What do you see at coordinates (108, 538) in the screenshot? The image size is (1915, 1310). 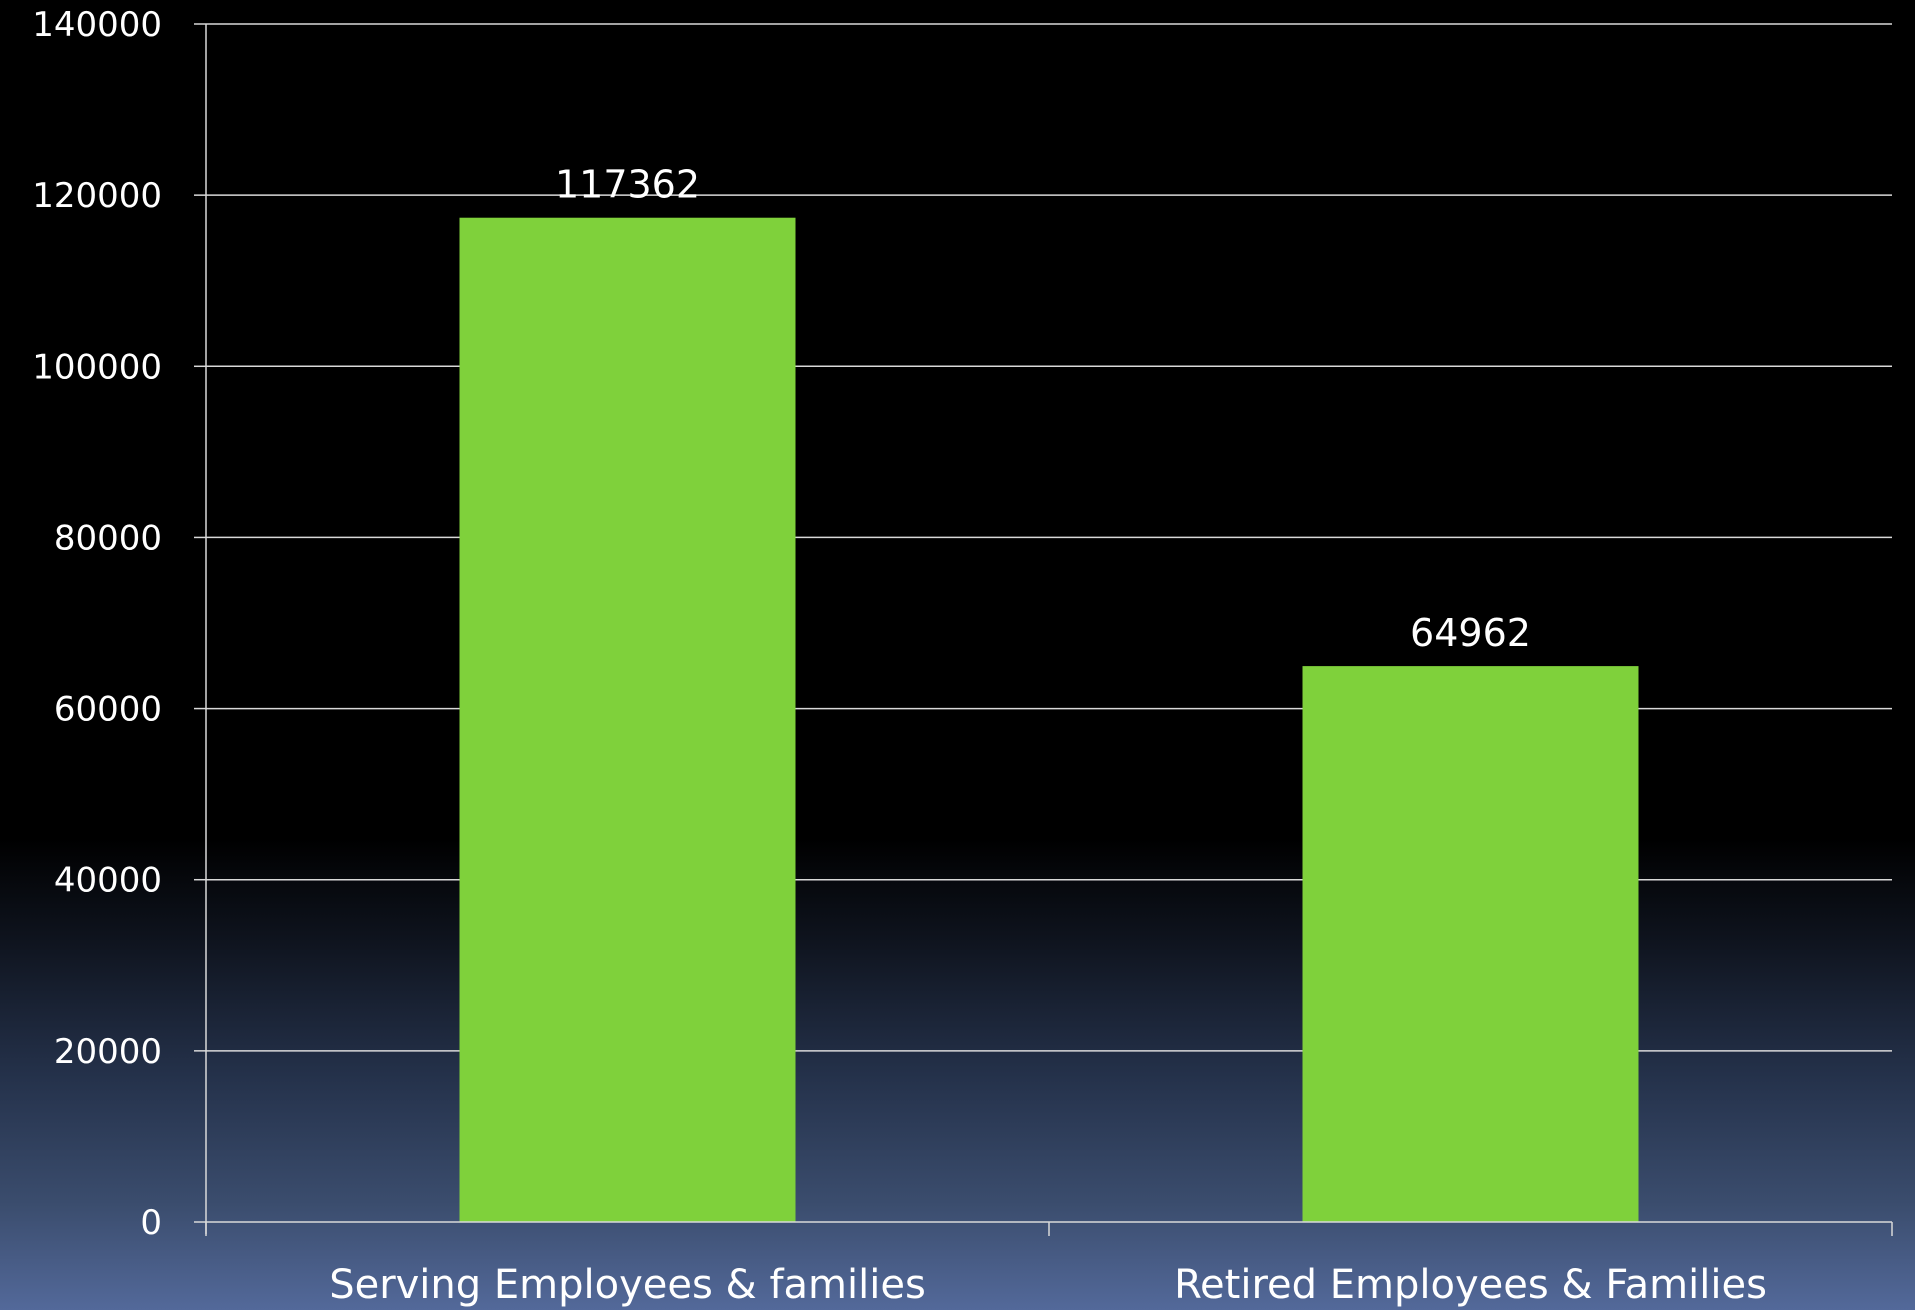 I see `y-tick-label: 80000` at bounding box center [108, 538].